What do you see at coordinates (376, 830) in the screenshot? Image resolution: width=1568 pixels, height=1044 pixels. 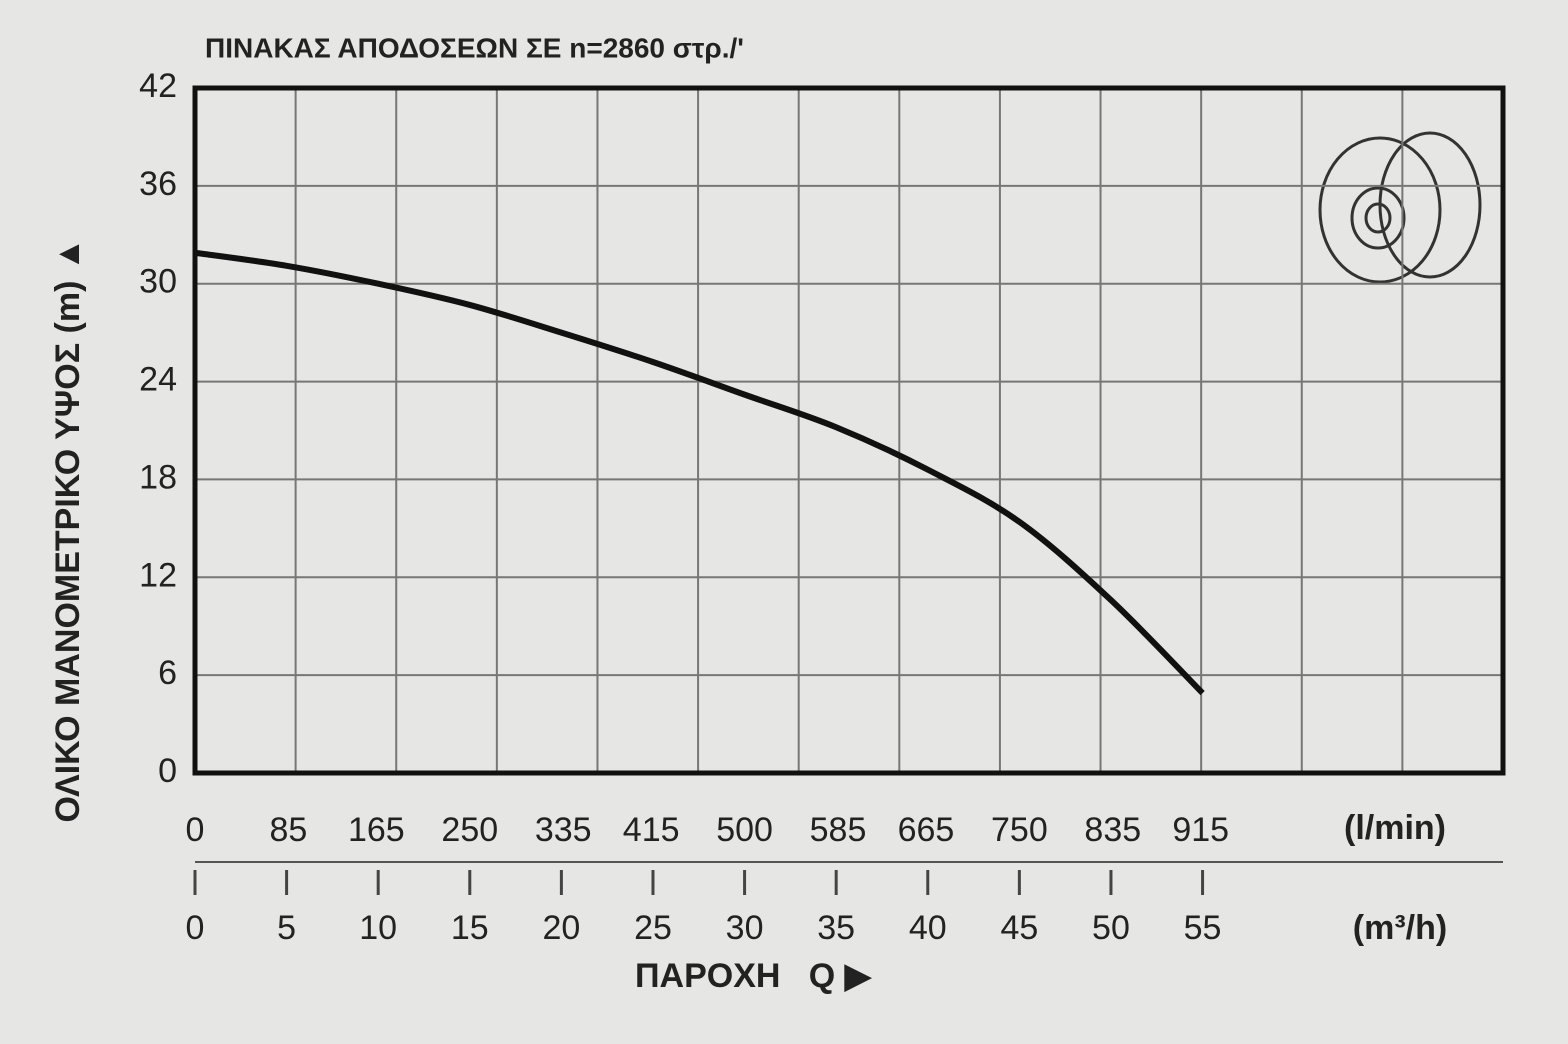 I see `x2-tick-label: 165` at bounding box center [376, 830].